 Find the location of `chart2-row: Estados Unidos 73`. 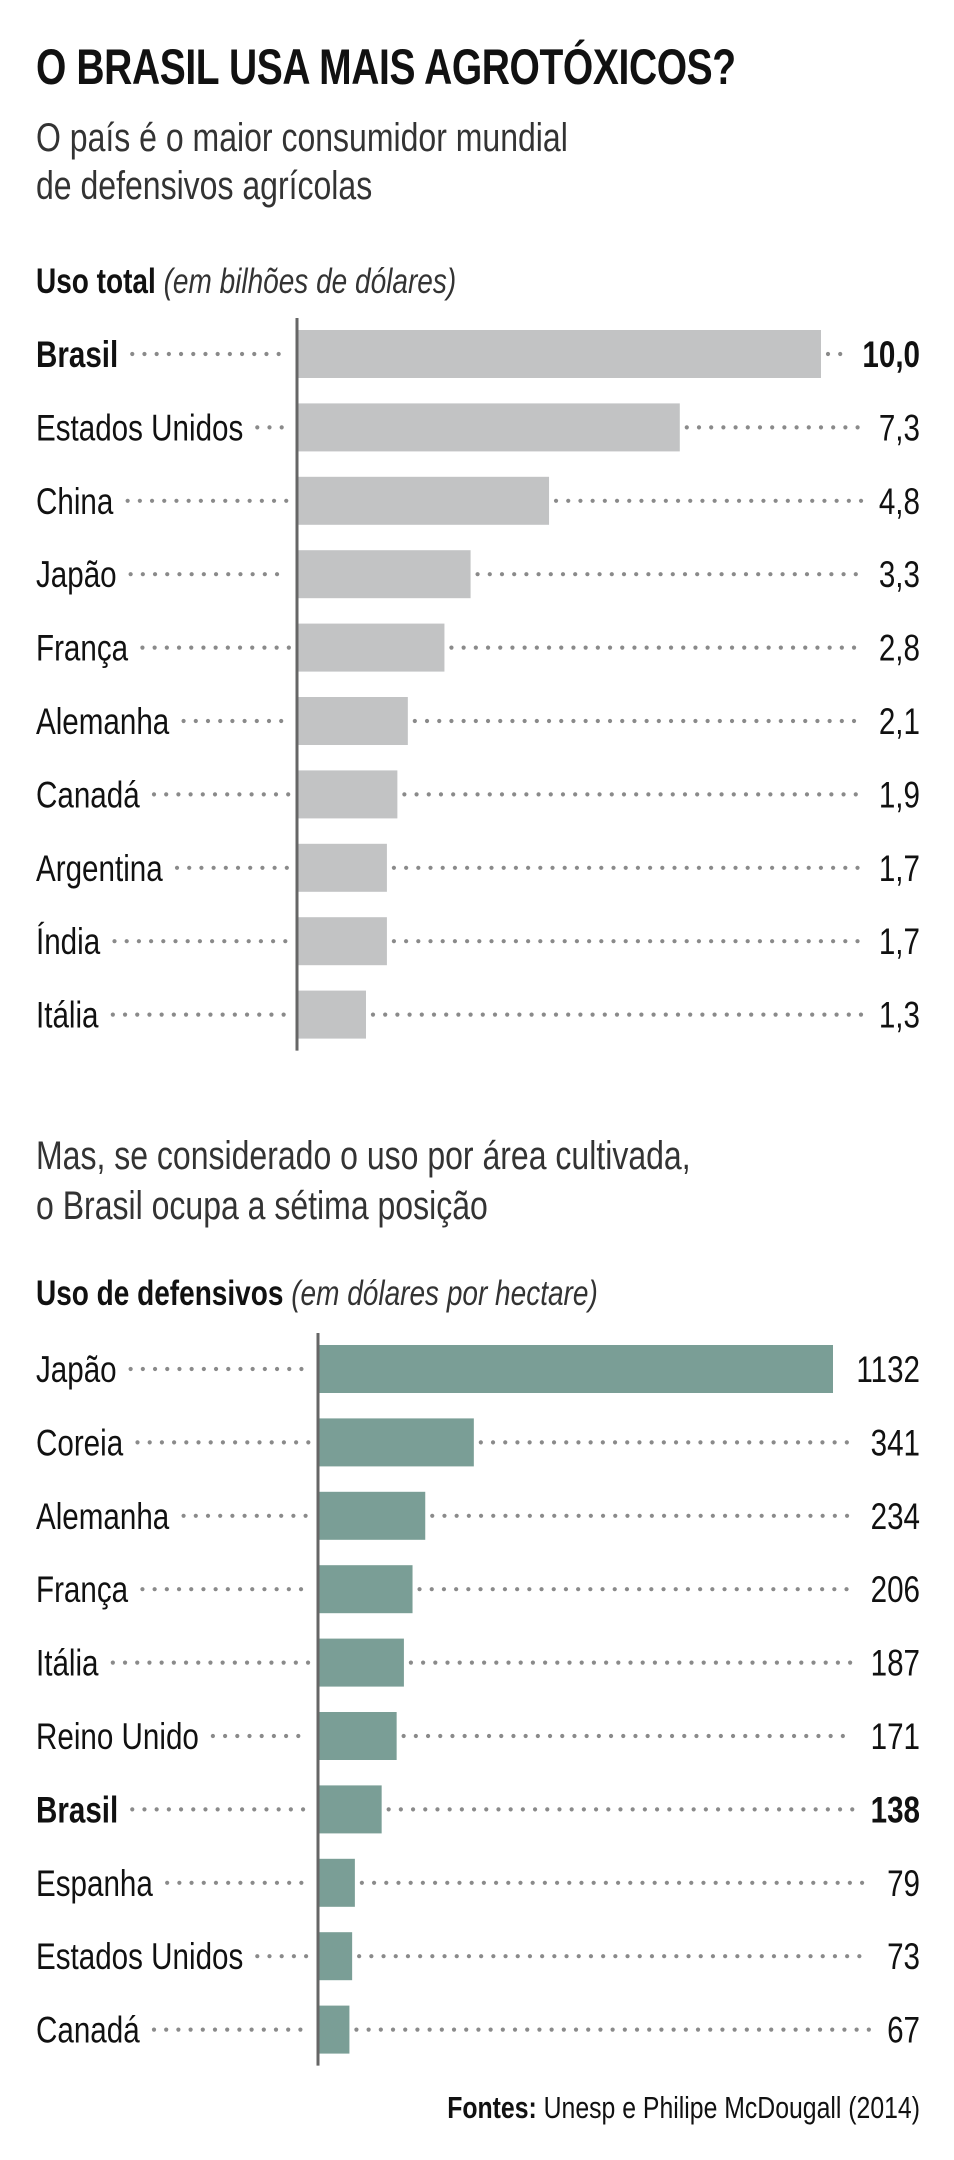

chart2-row: Estados Unidos 73 is located at coordinates (478, 1956).